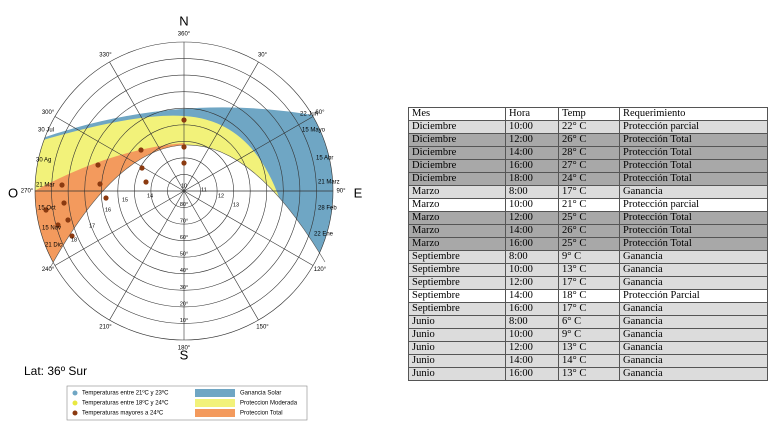  I want to click on azimuth-label: 120°, so click(320, 270).